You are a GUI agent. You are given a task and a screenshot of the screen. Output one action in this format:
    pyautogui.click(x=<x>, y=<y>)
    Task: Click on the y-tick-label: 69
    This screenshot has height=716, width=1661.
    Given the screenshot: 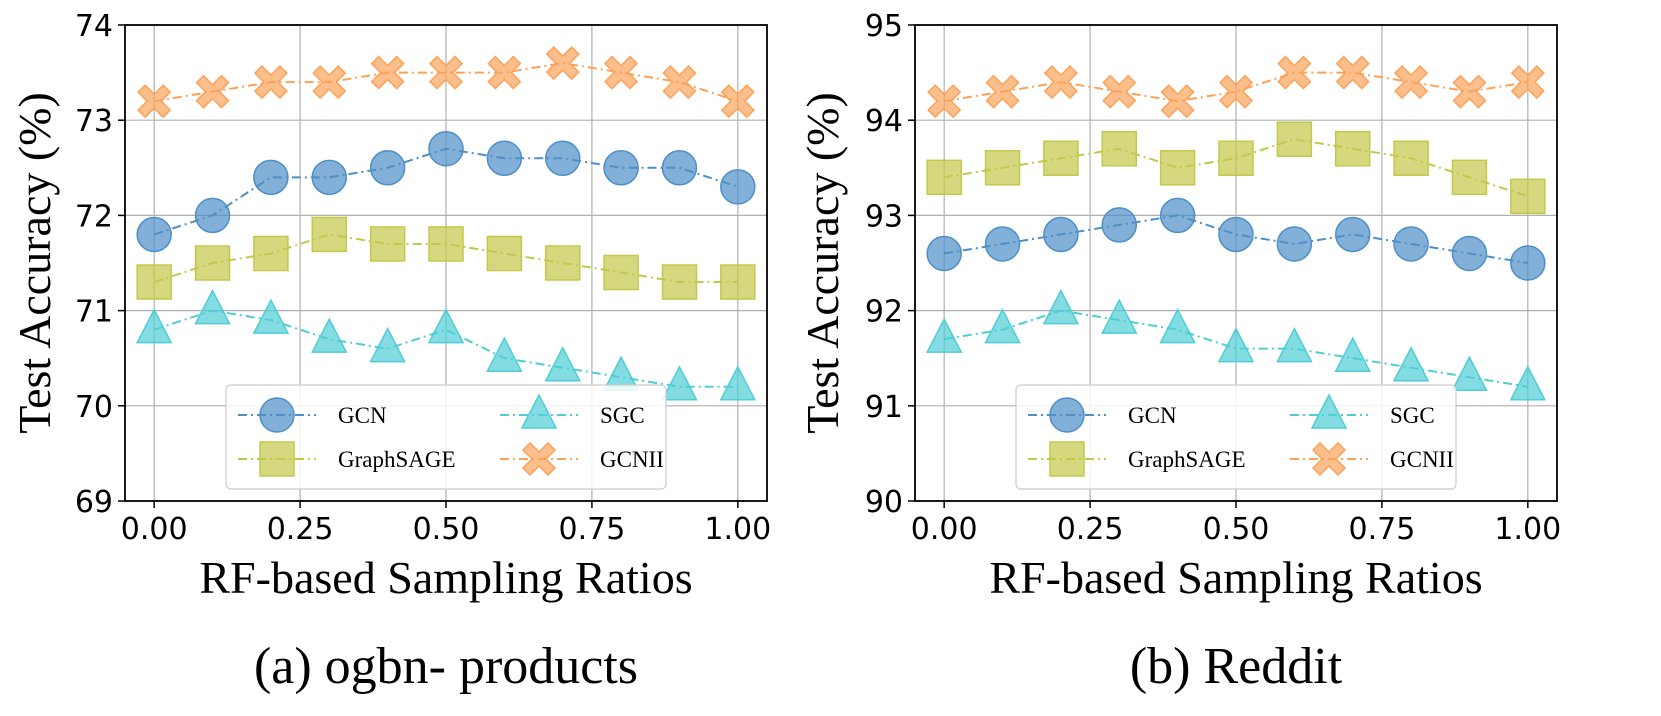 What is the action you would take?
    pyautogui.click(x=94, y=502)
    